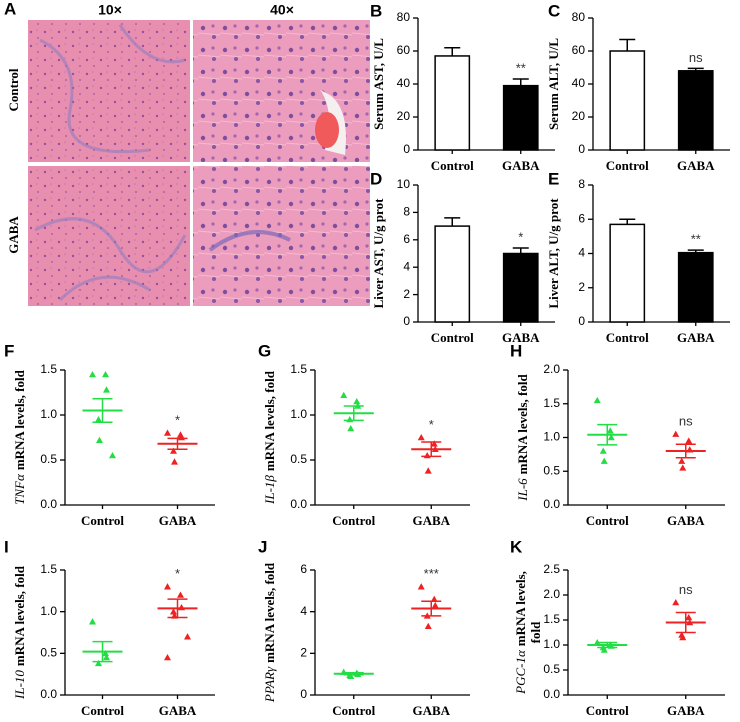 This screenshot has width=740, height=722. I want to click on panel-label: F, so click(9, 350).